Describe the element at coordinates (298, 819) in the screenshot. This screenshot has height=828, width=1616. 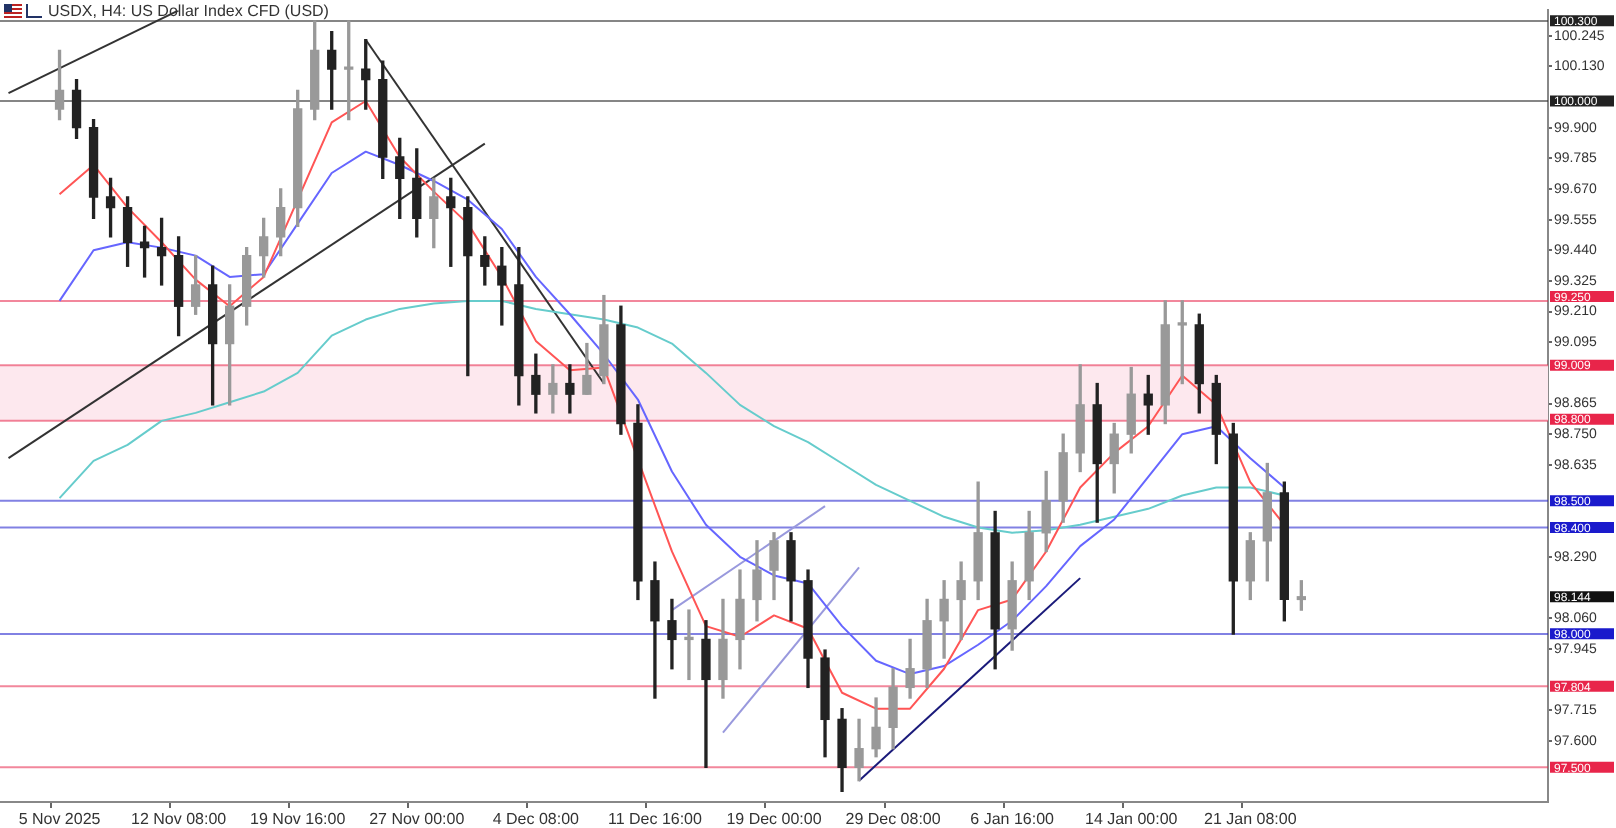
I see `x-tick-label: 19 Nov 16:00` at that location.